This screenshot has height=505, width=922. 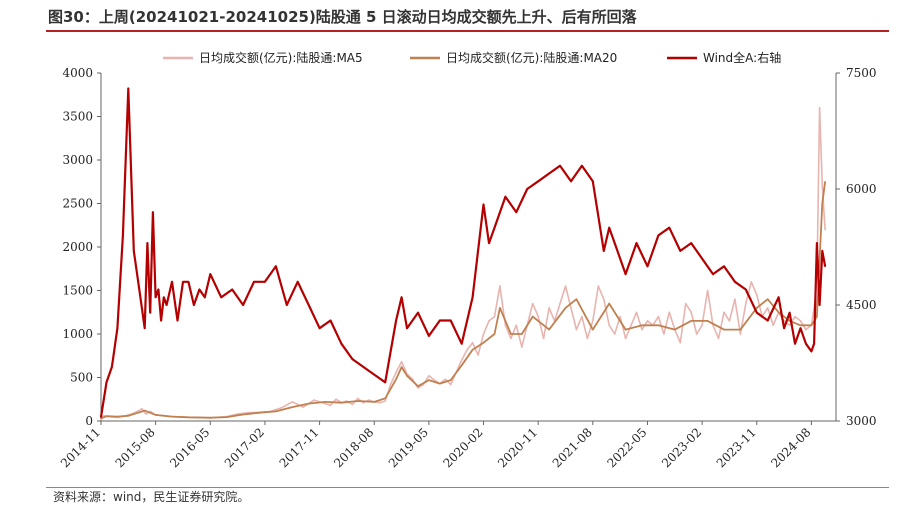 I want to click on y-left-tick-label: 3000, so click(x=77, y=160).